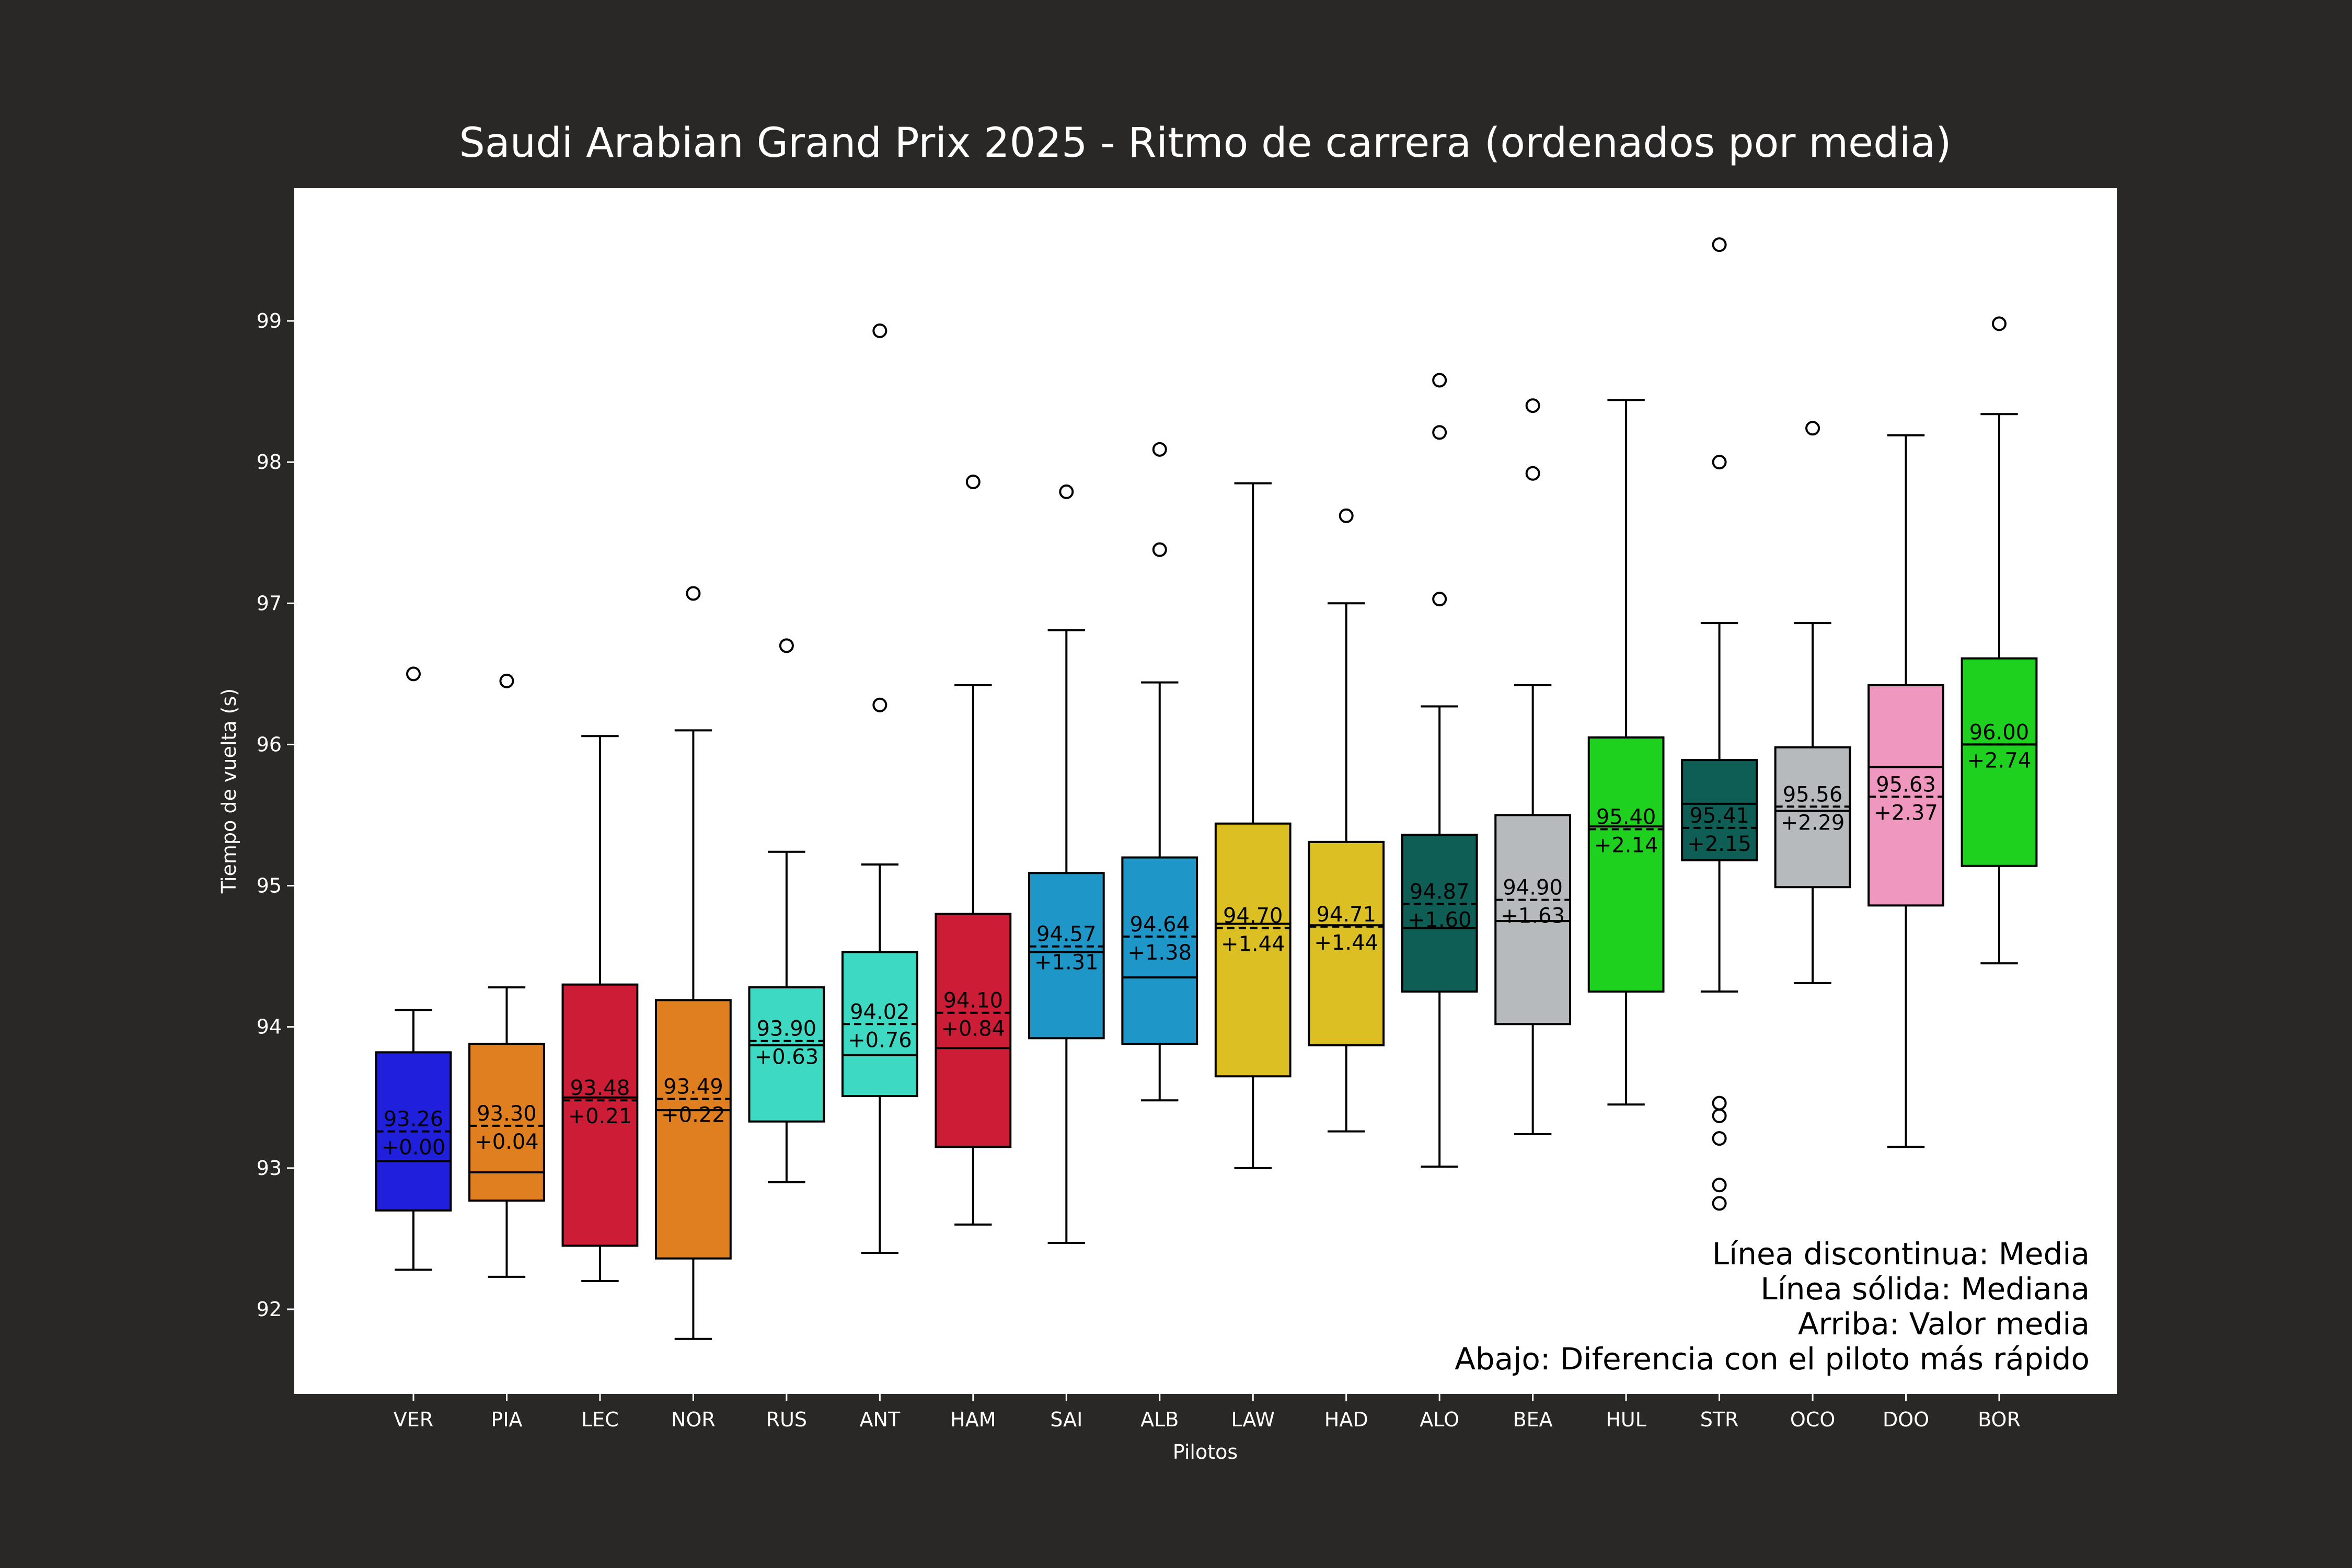 The width and height of the screenshot is (2352, 1568). I want to click on mean-value-label: 93.30, so click(507, 1114).